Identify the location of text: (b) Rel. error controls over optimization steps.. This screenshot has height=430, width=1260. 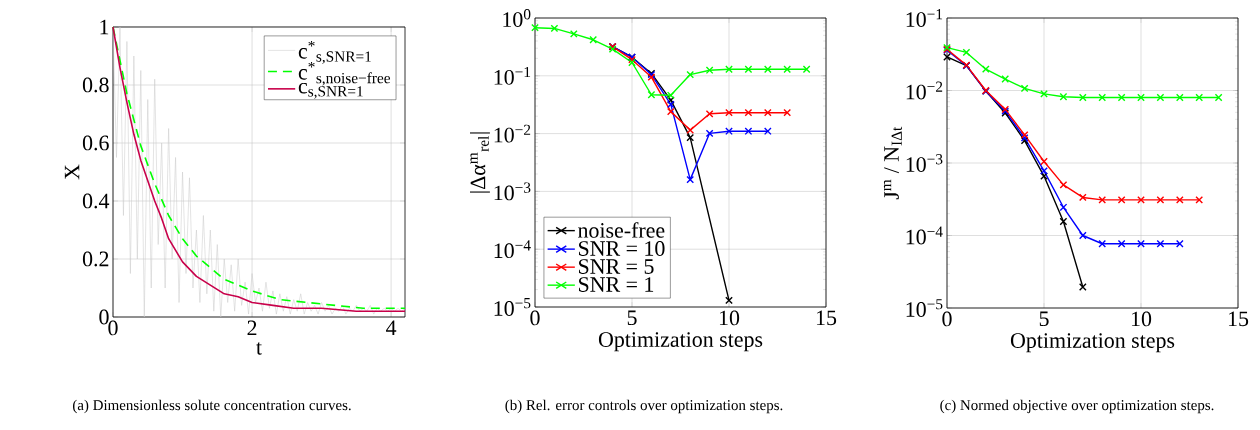
(644, 406).